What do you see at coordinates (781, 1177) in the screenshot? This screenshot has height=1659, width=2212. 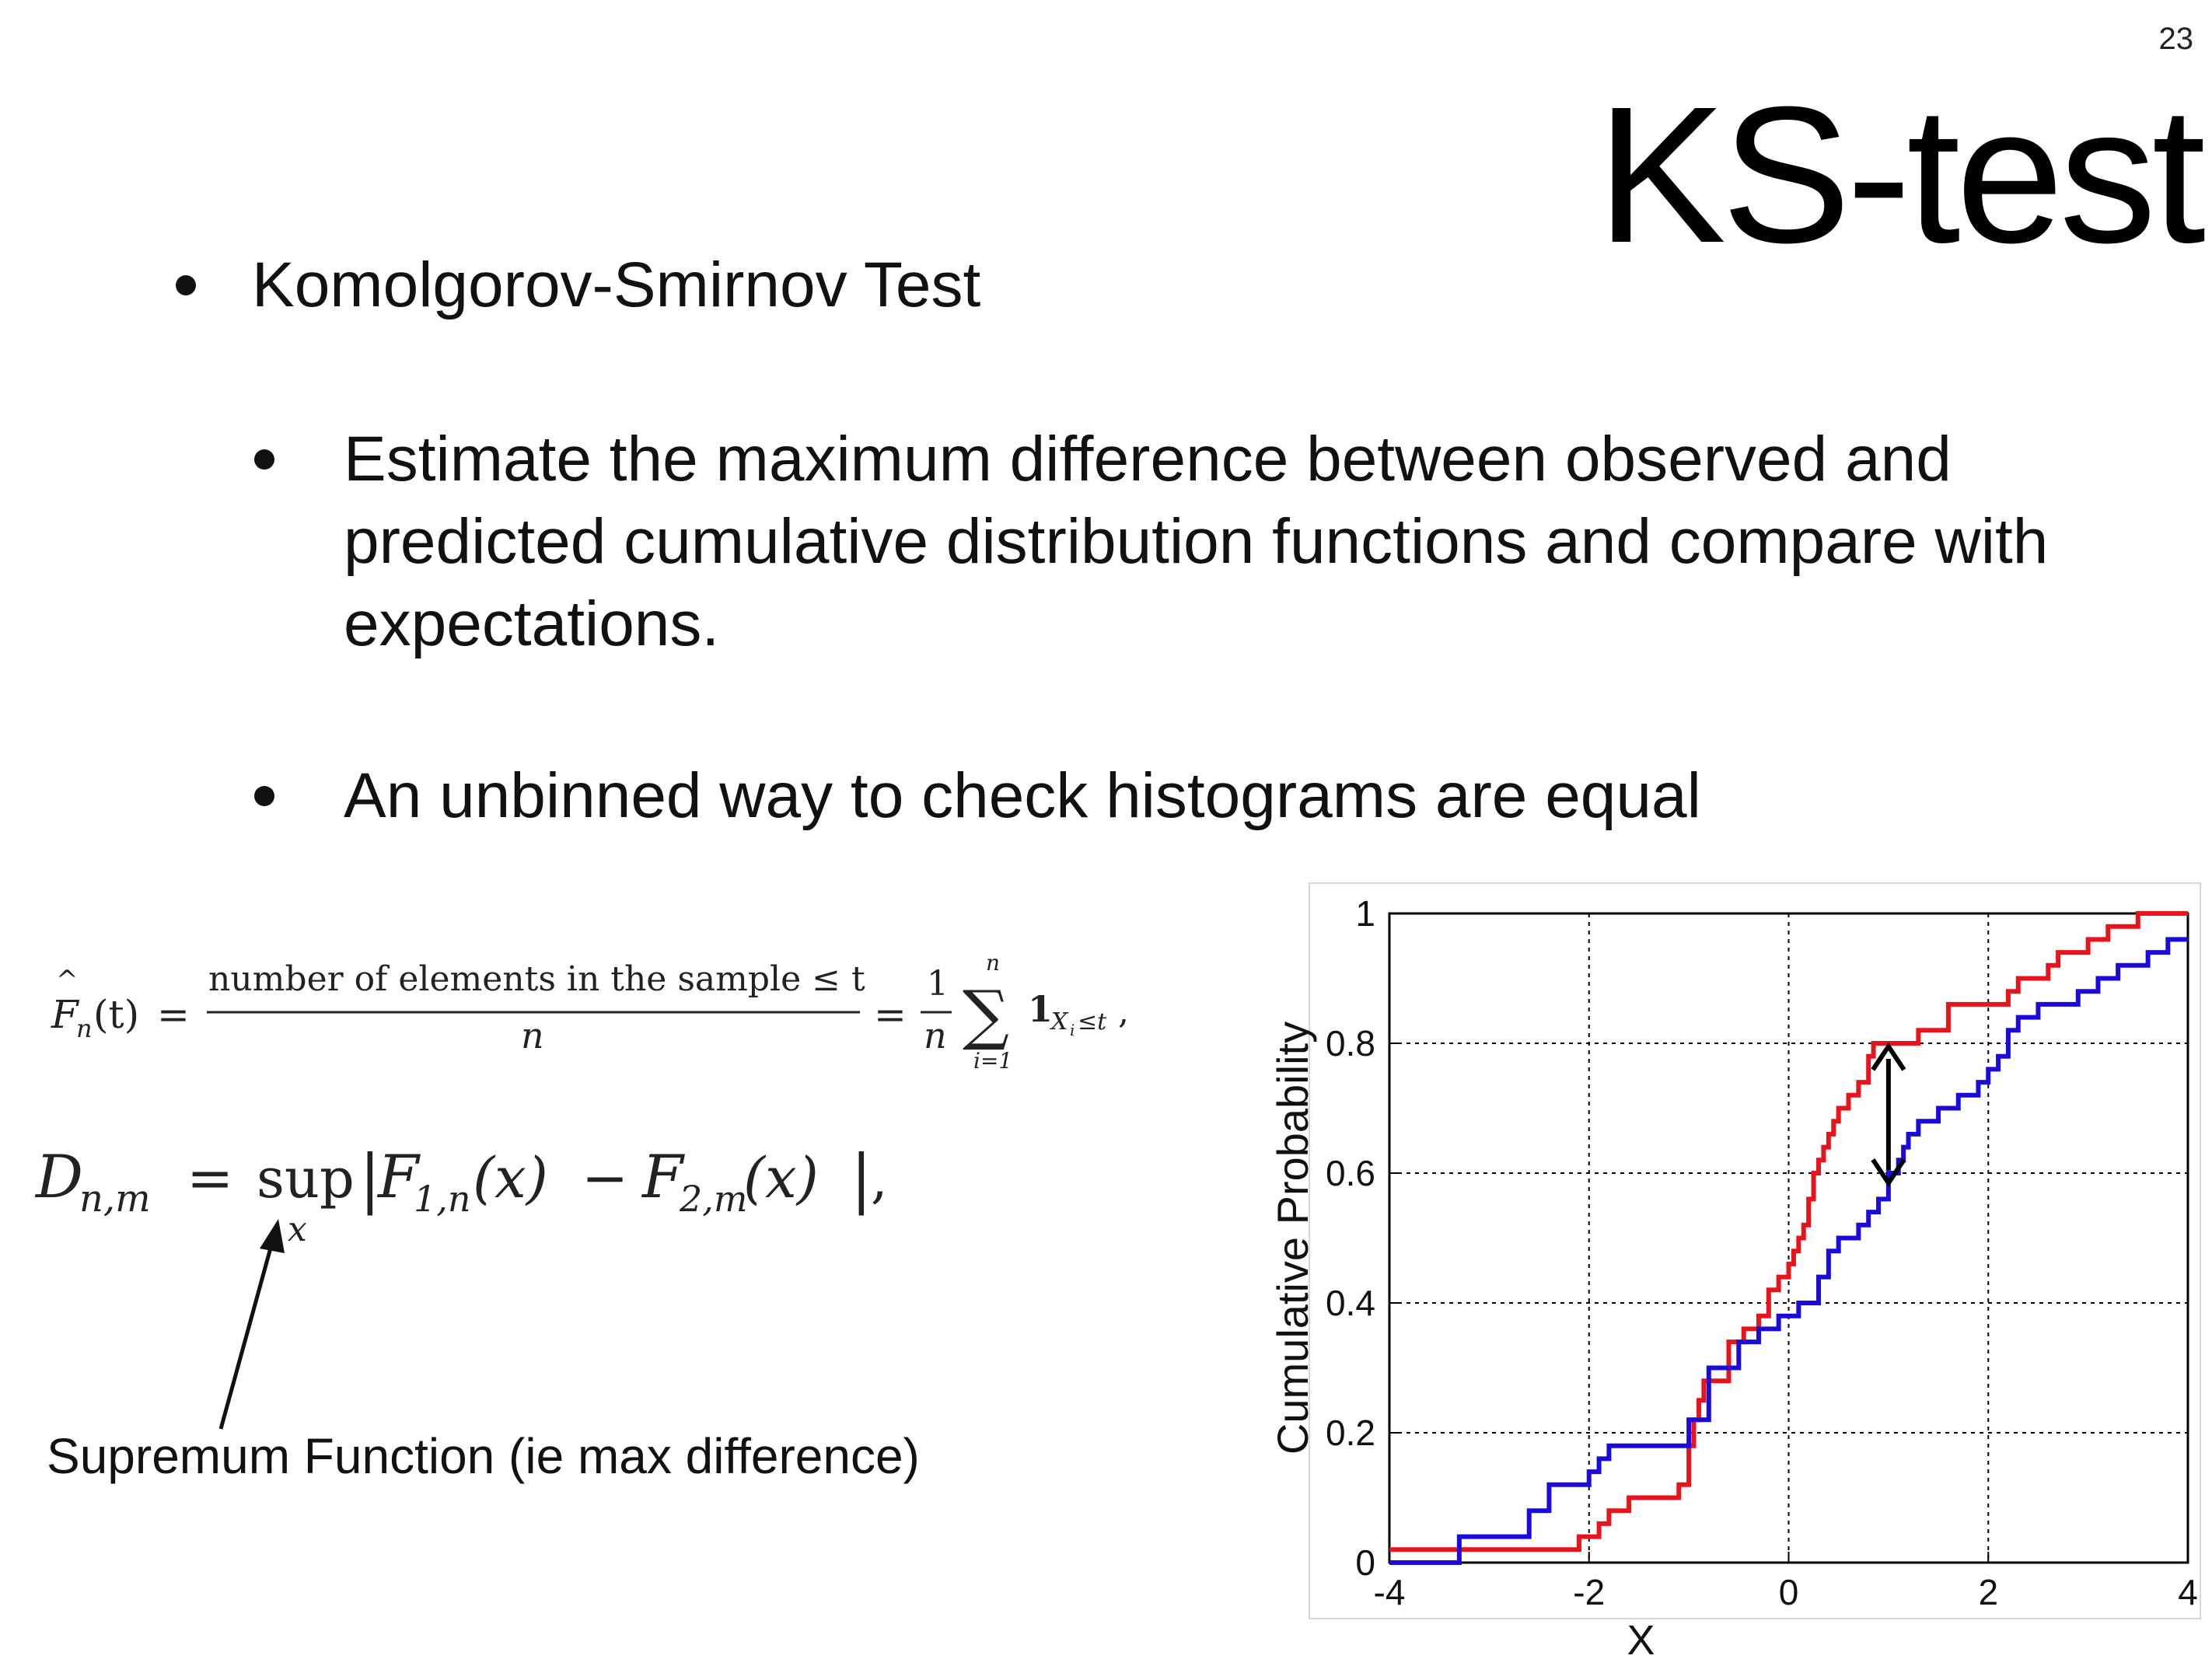 I see `formula-f2-arg: (x)` at bounding box center [781, 1177].